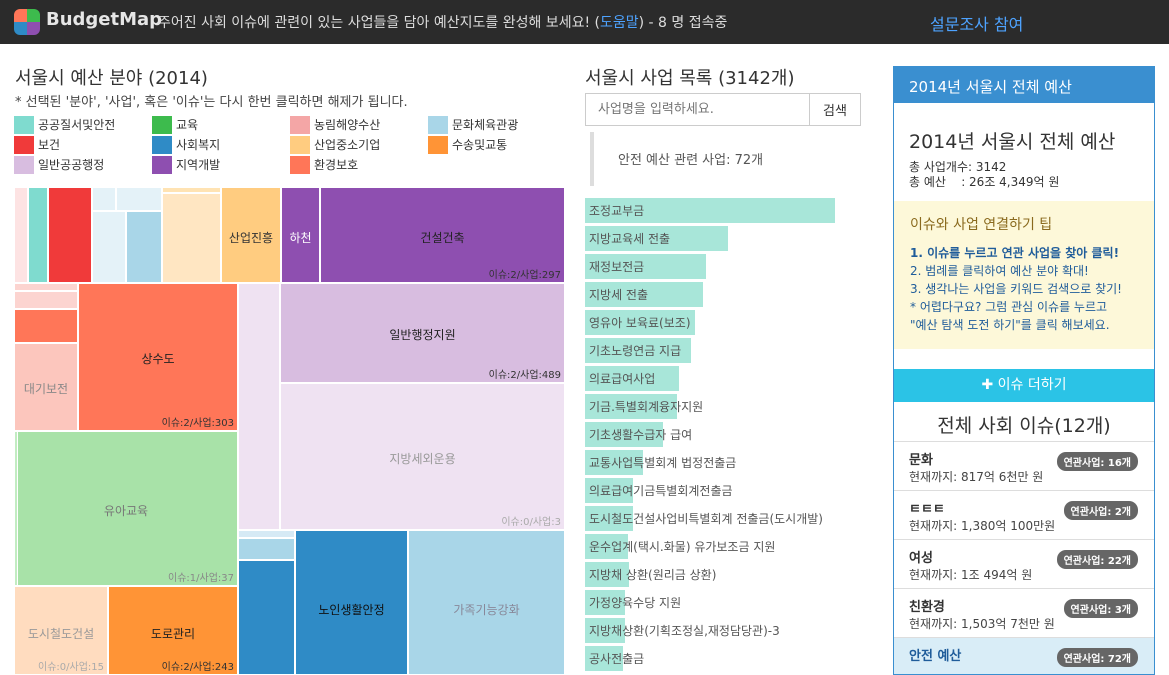 This screenshot has height=675, width=1169. Describe the element at coordinates (347, 145) in the screenshot. I see `legend-label: 산업중소기업` at that location.